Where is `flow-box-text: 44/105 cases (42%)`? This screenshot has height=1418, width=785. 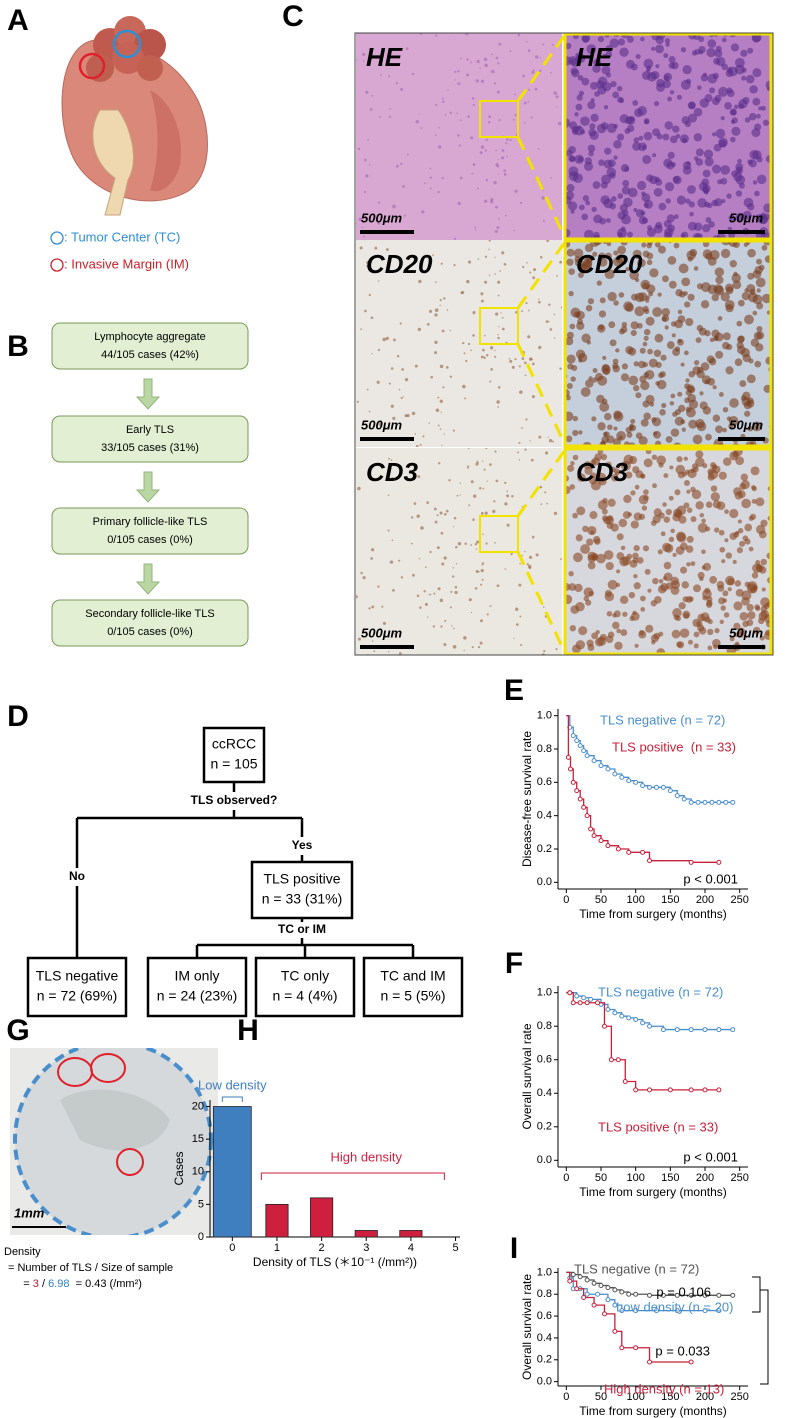
flow-box-text: 44/105 cases (42%) is located at coordinates (150, 355).